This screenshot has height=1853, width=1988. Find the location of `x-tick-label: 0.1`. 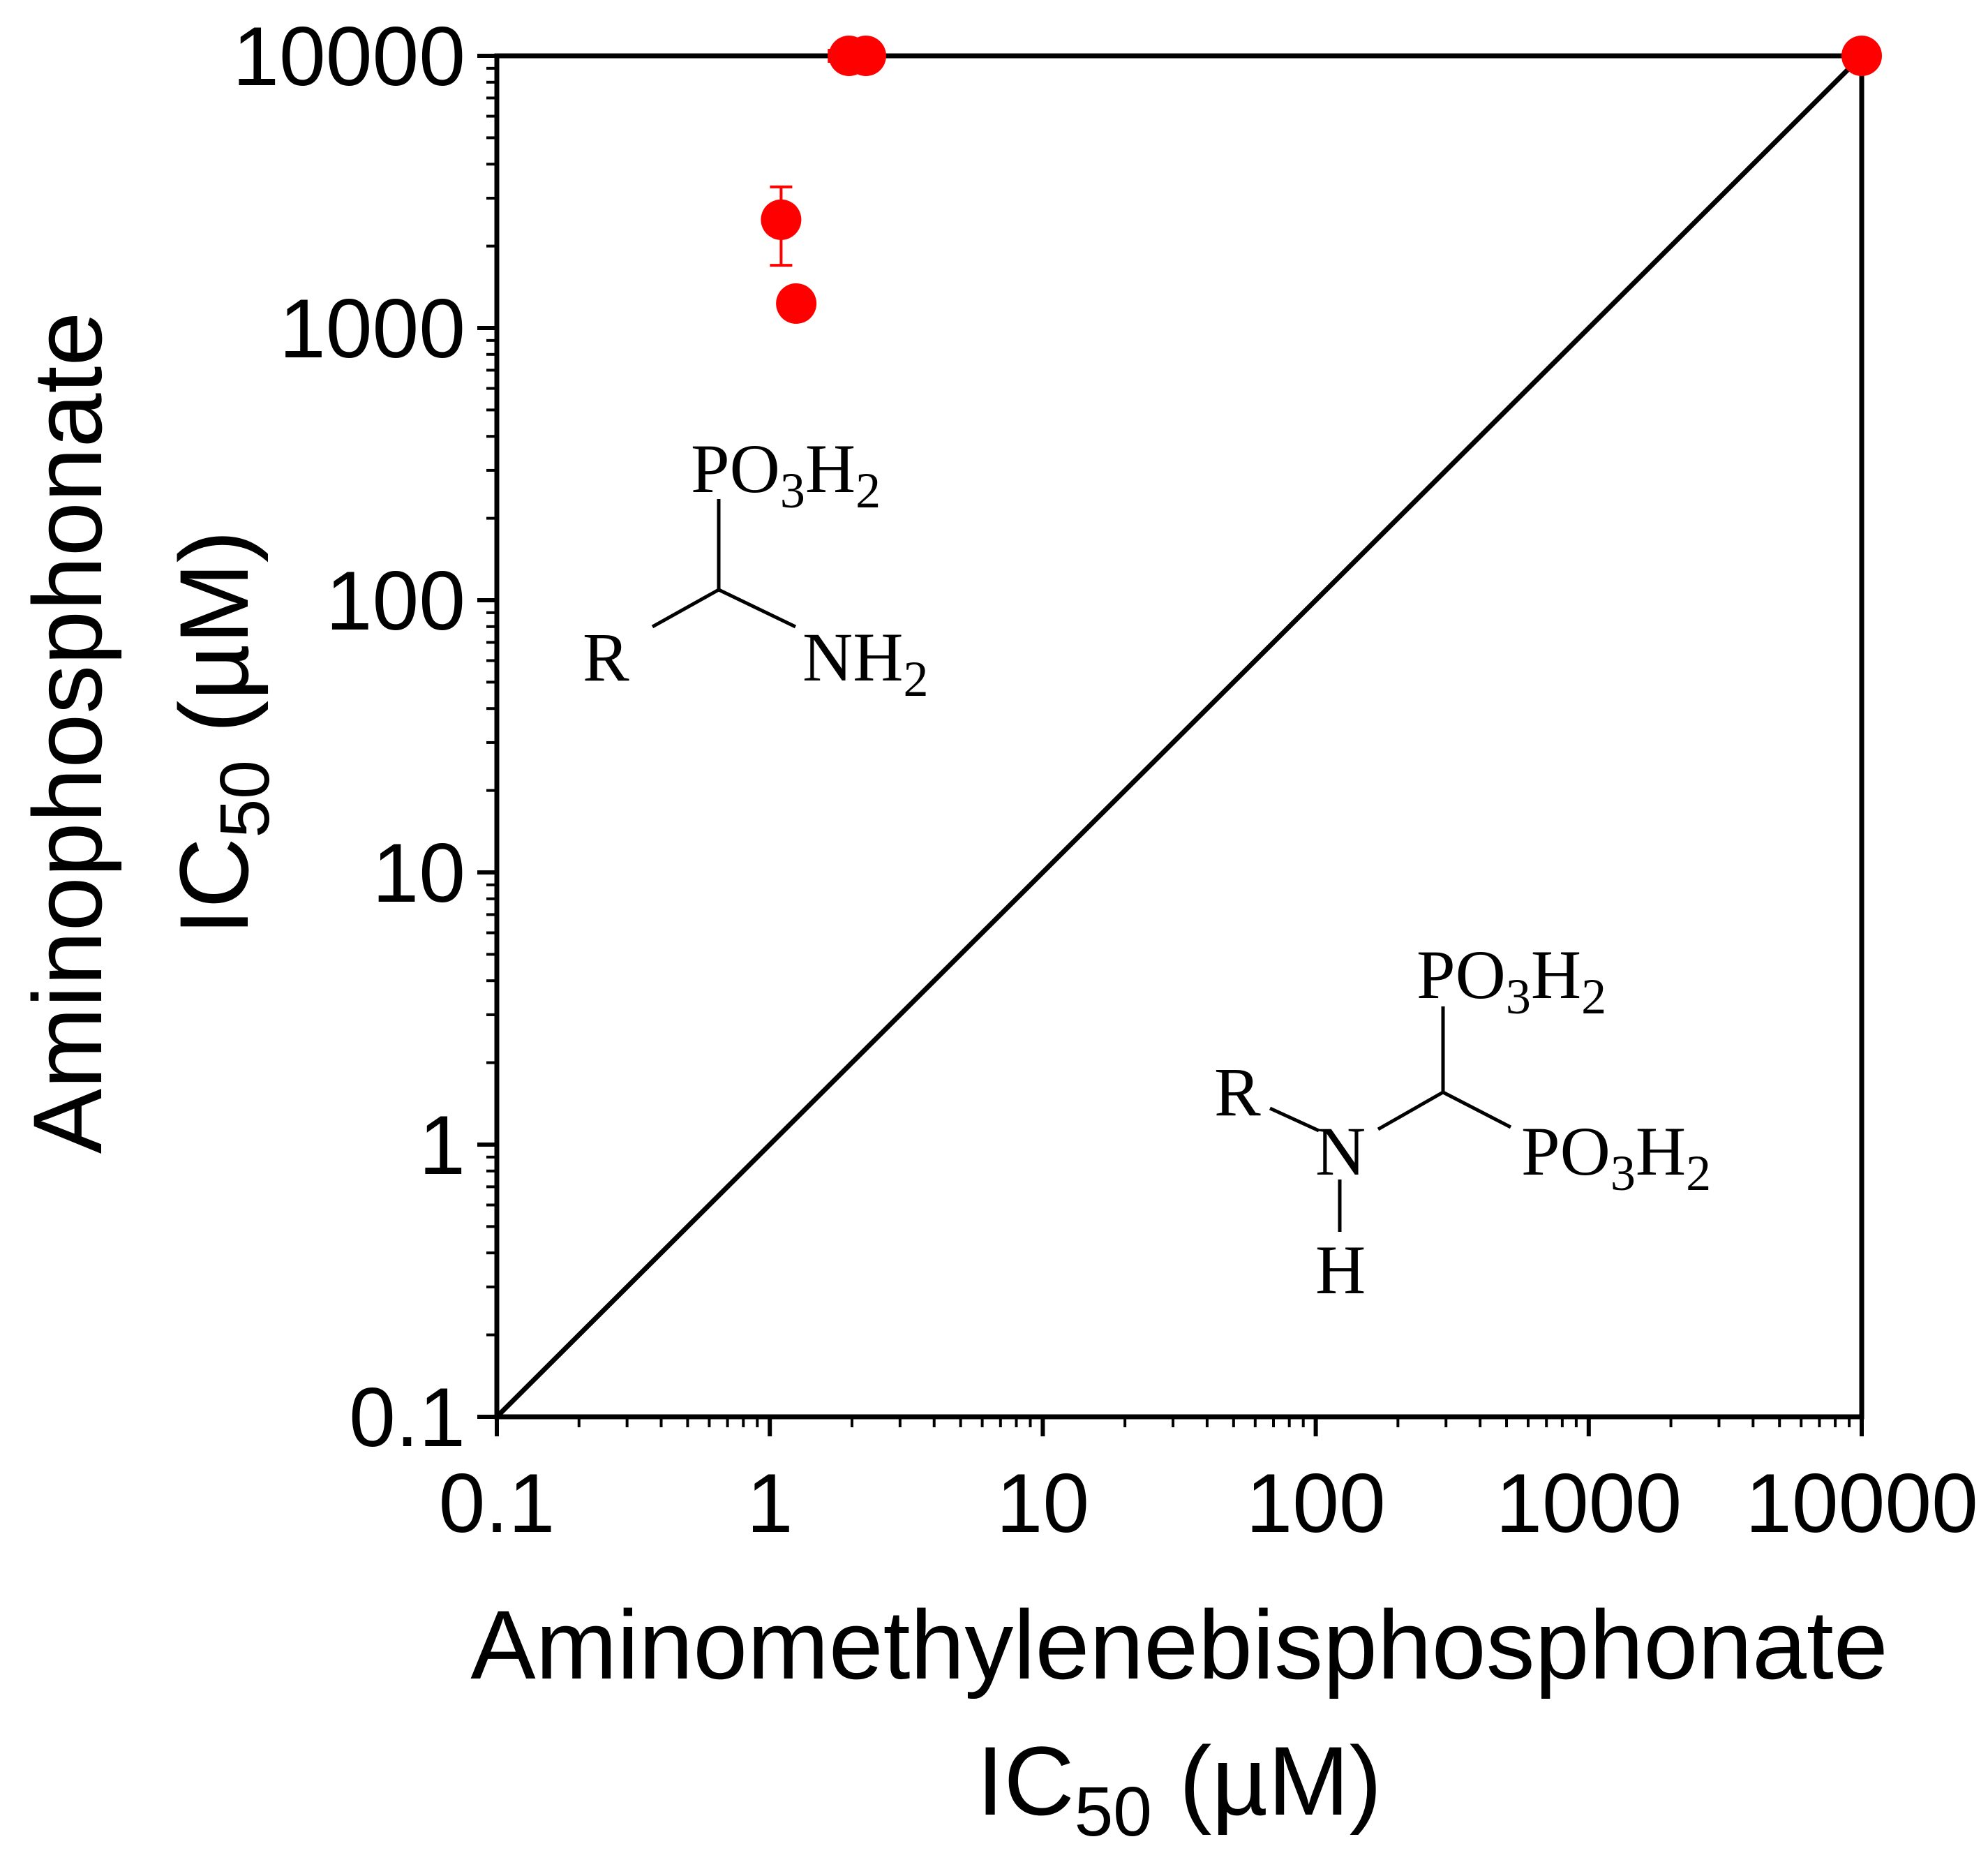

x-tick-label: 0.1 is located at coordinates (497, 1503).